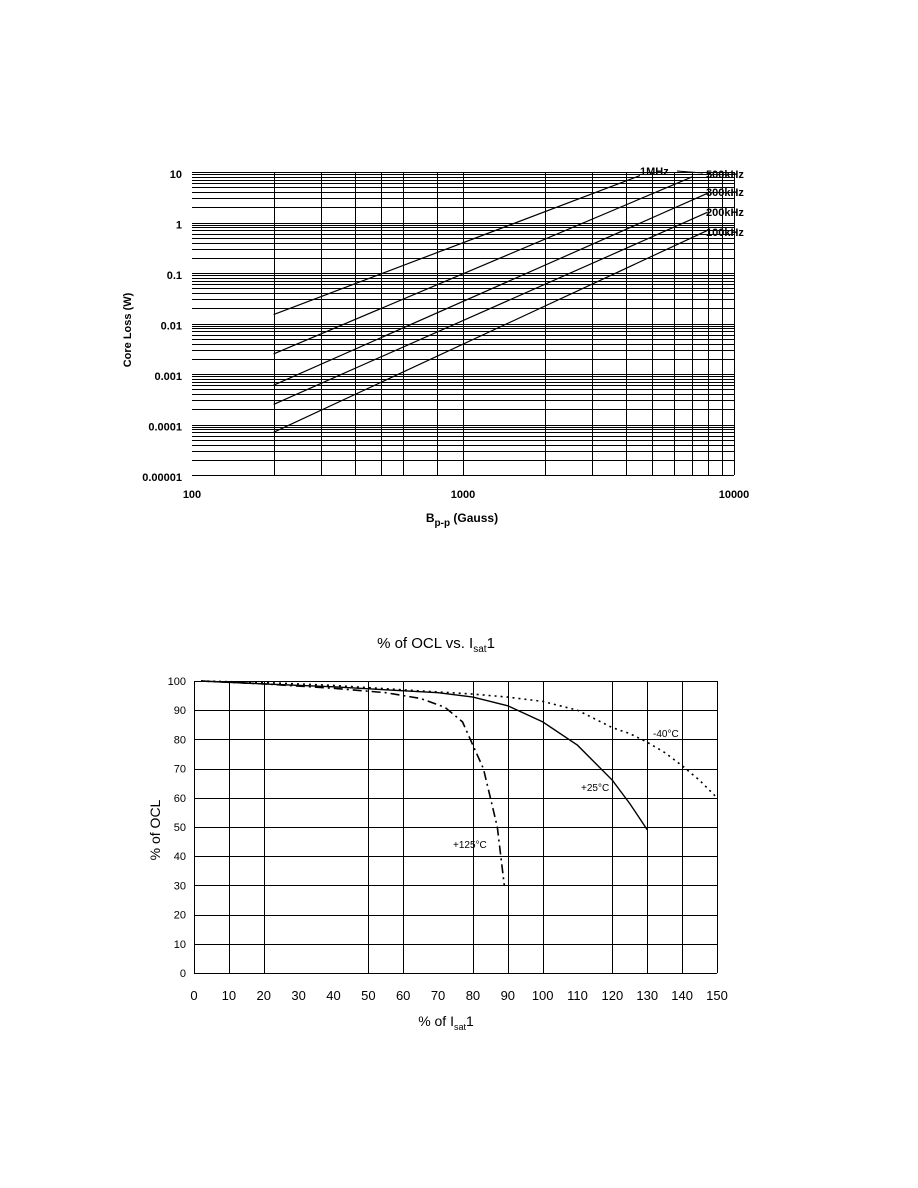  I want to click on ocl-grid, so click(456, 827).